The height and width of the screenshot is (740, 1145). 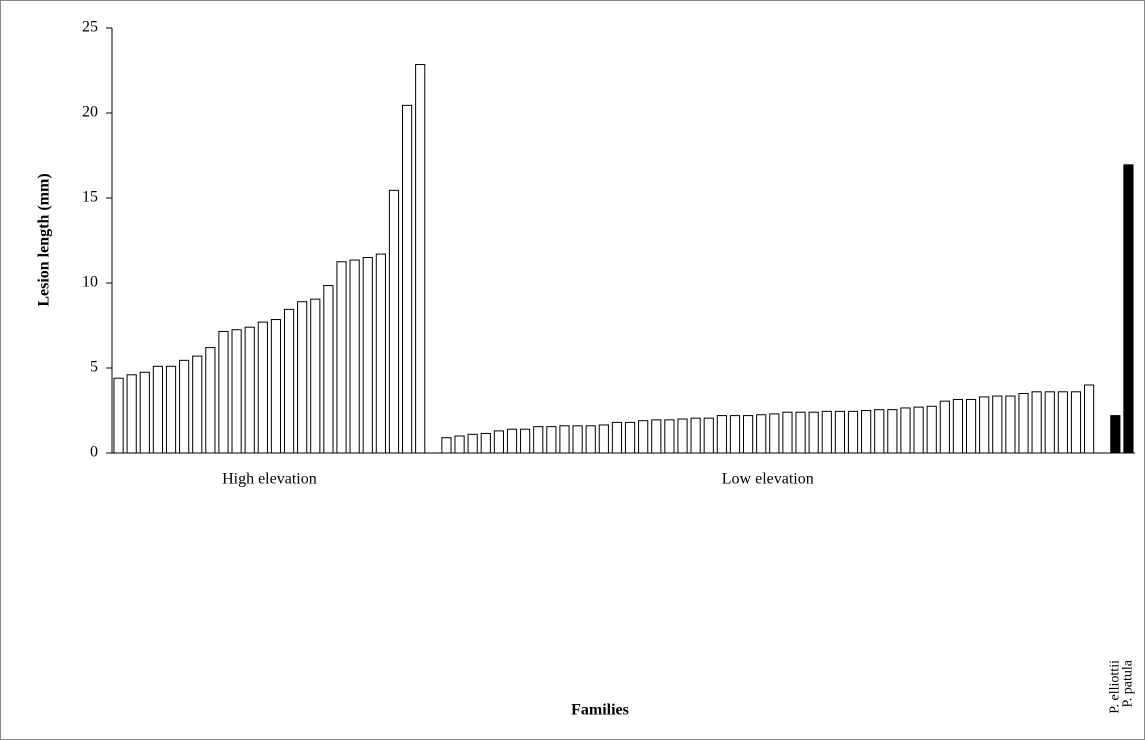 I want to click on y-tick-label: 25, so click(x=90, y=27).